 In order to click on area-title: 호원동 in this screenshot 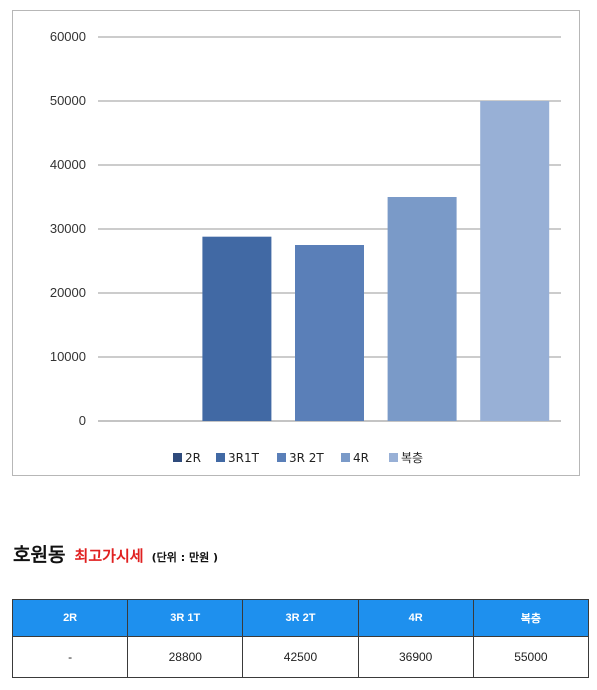, I will do `click(39, 555)`.